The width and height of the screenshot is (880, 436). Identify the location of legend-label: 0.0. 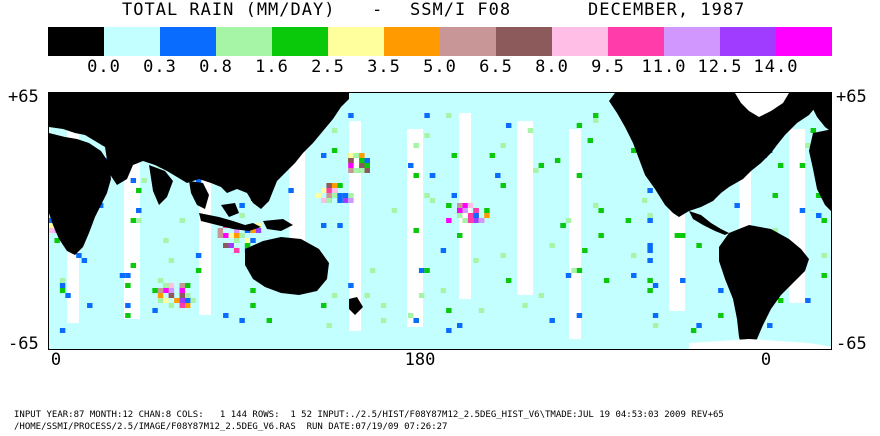
(104, 67).